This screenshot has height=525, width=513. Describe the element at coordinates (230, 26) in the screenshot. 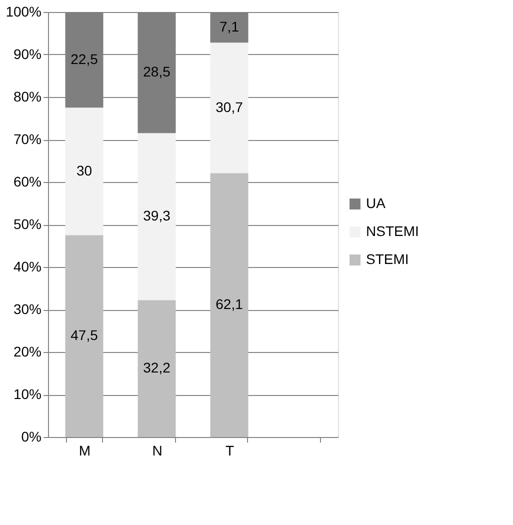

I see `data-label: 7,1` at that location.